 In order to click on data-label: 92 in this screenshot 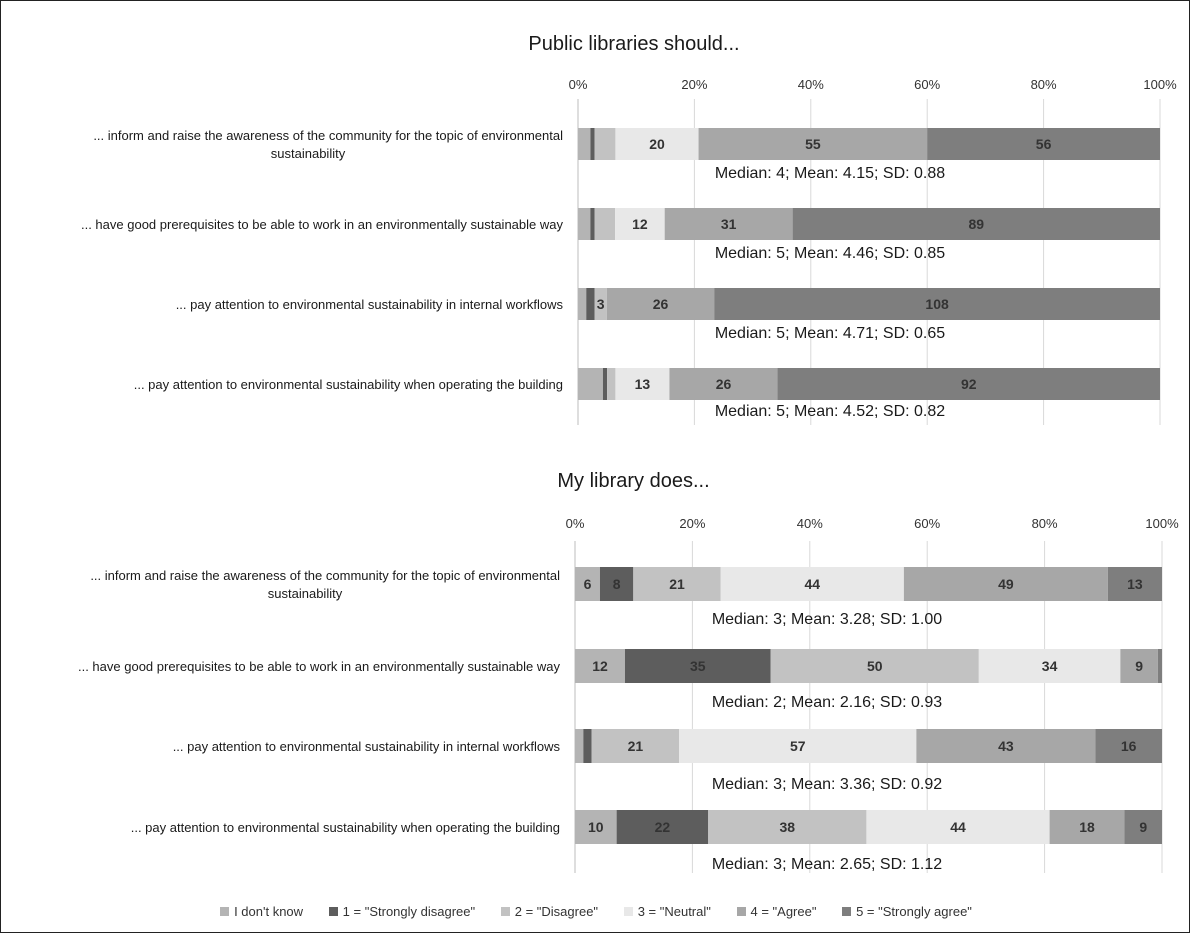, I will do `click(969, 384)`.